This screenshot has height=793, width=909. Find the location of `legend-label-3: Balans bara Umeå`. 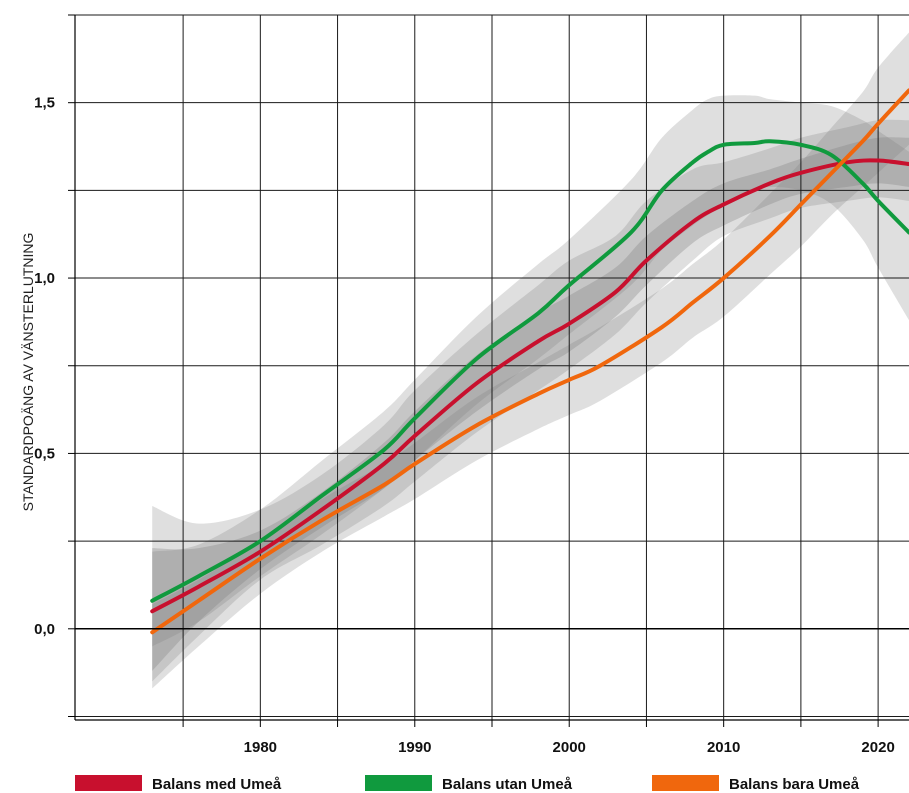

legend-label-3: Balans bara Umeå is located at coordinates (794, 784).